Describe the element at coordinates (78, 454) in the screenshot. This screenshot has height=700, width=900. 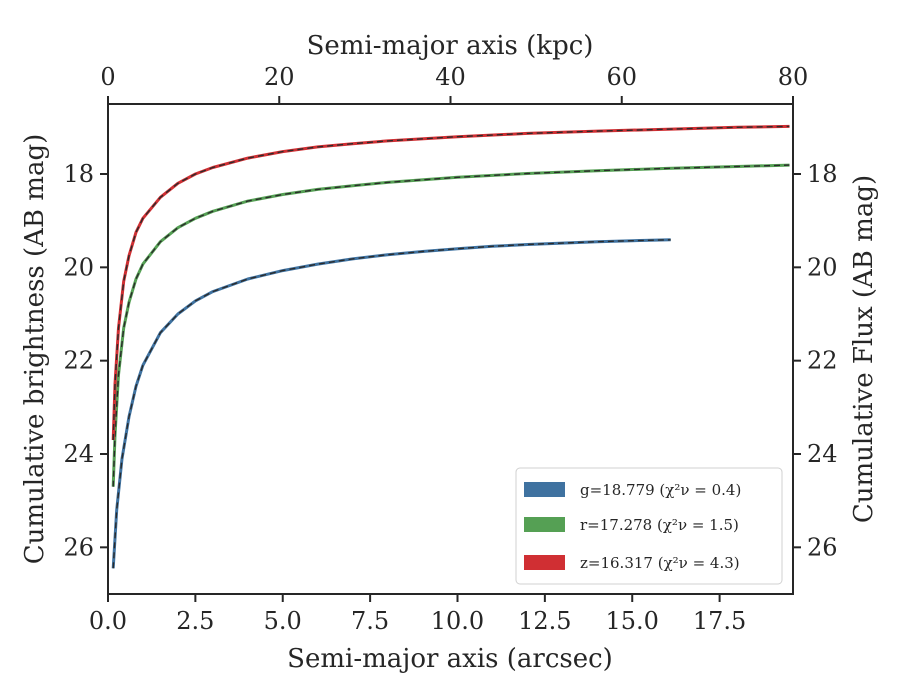
I see `y-tick-label: 24` at that location.